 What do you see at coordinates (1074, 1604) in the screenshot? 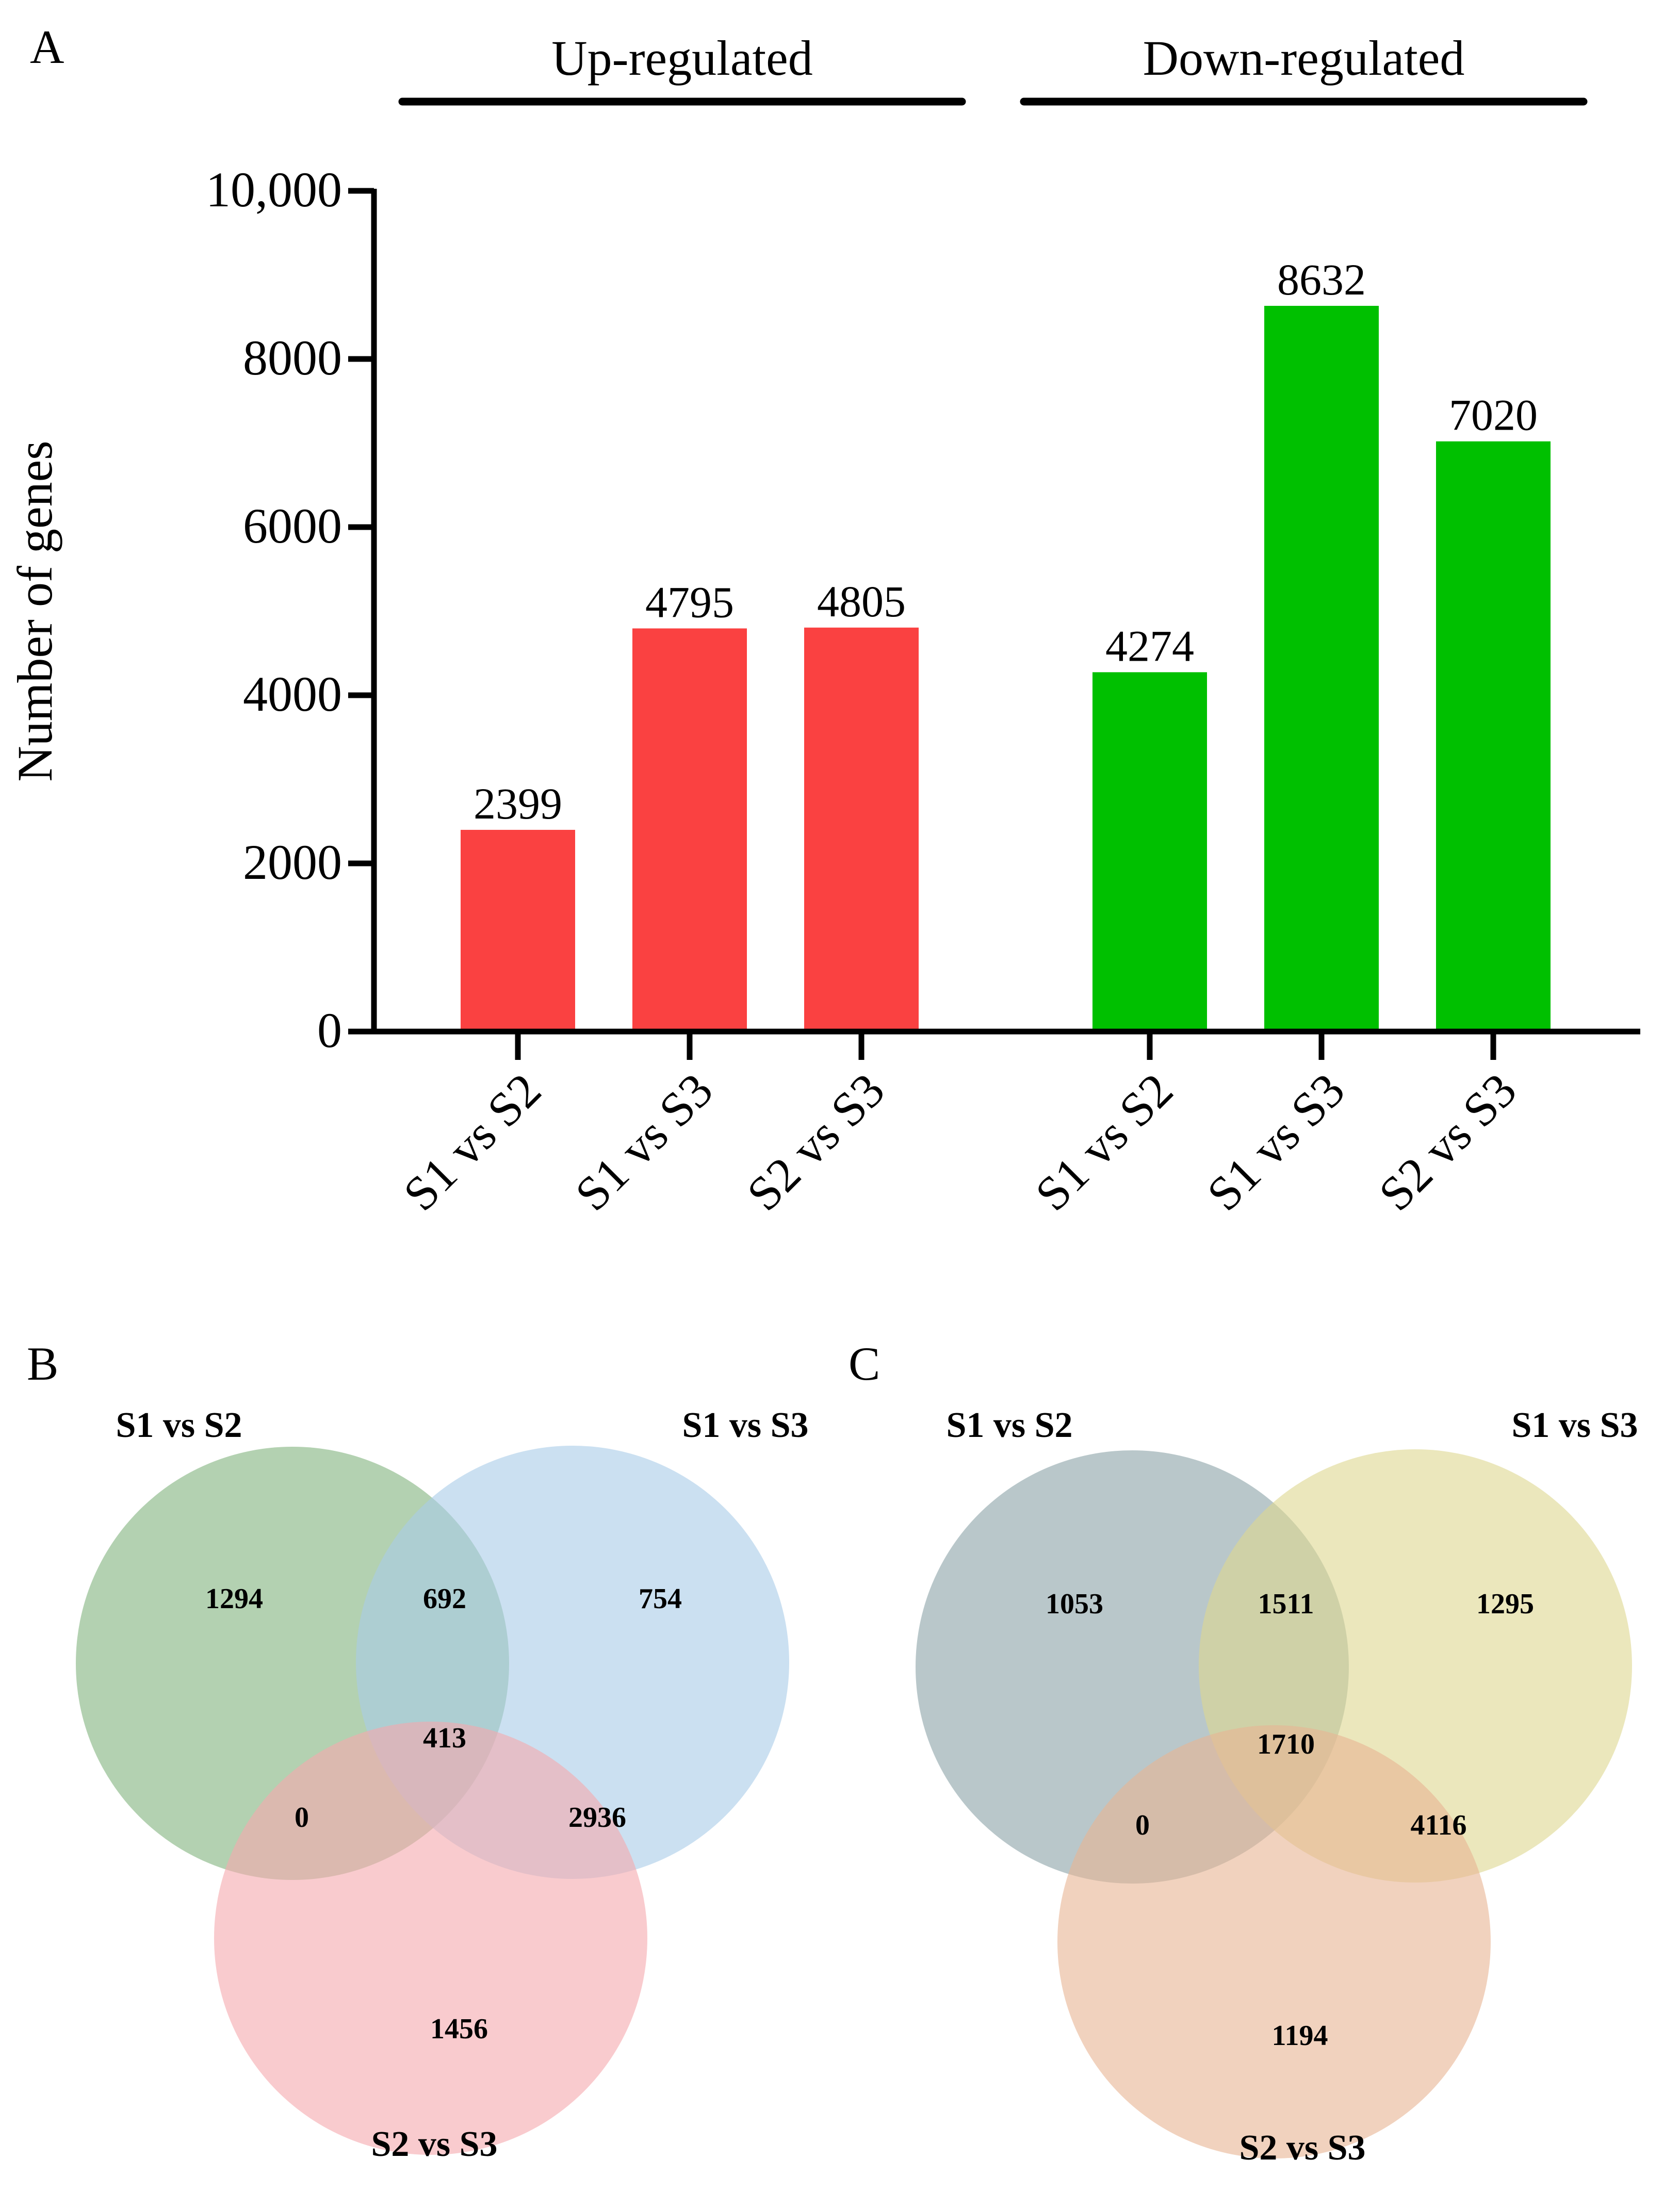
I see `venn-region-count: 1053` at bounding box center [1074, 1604].